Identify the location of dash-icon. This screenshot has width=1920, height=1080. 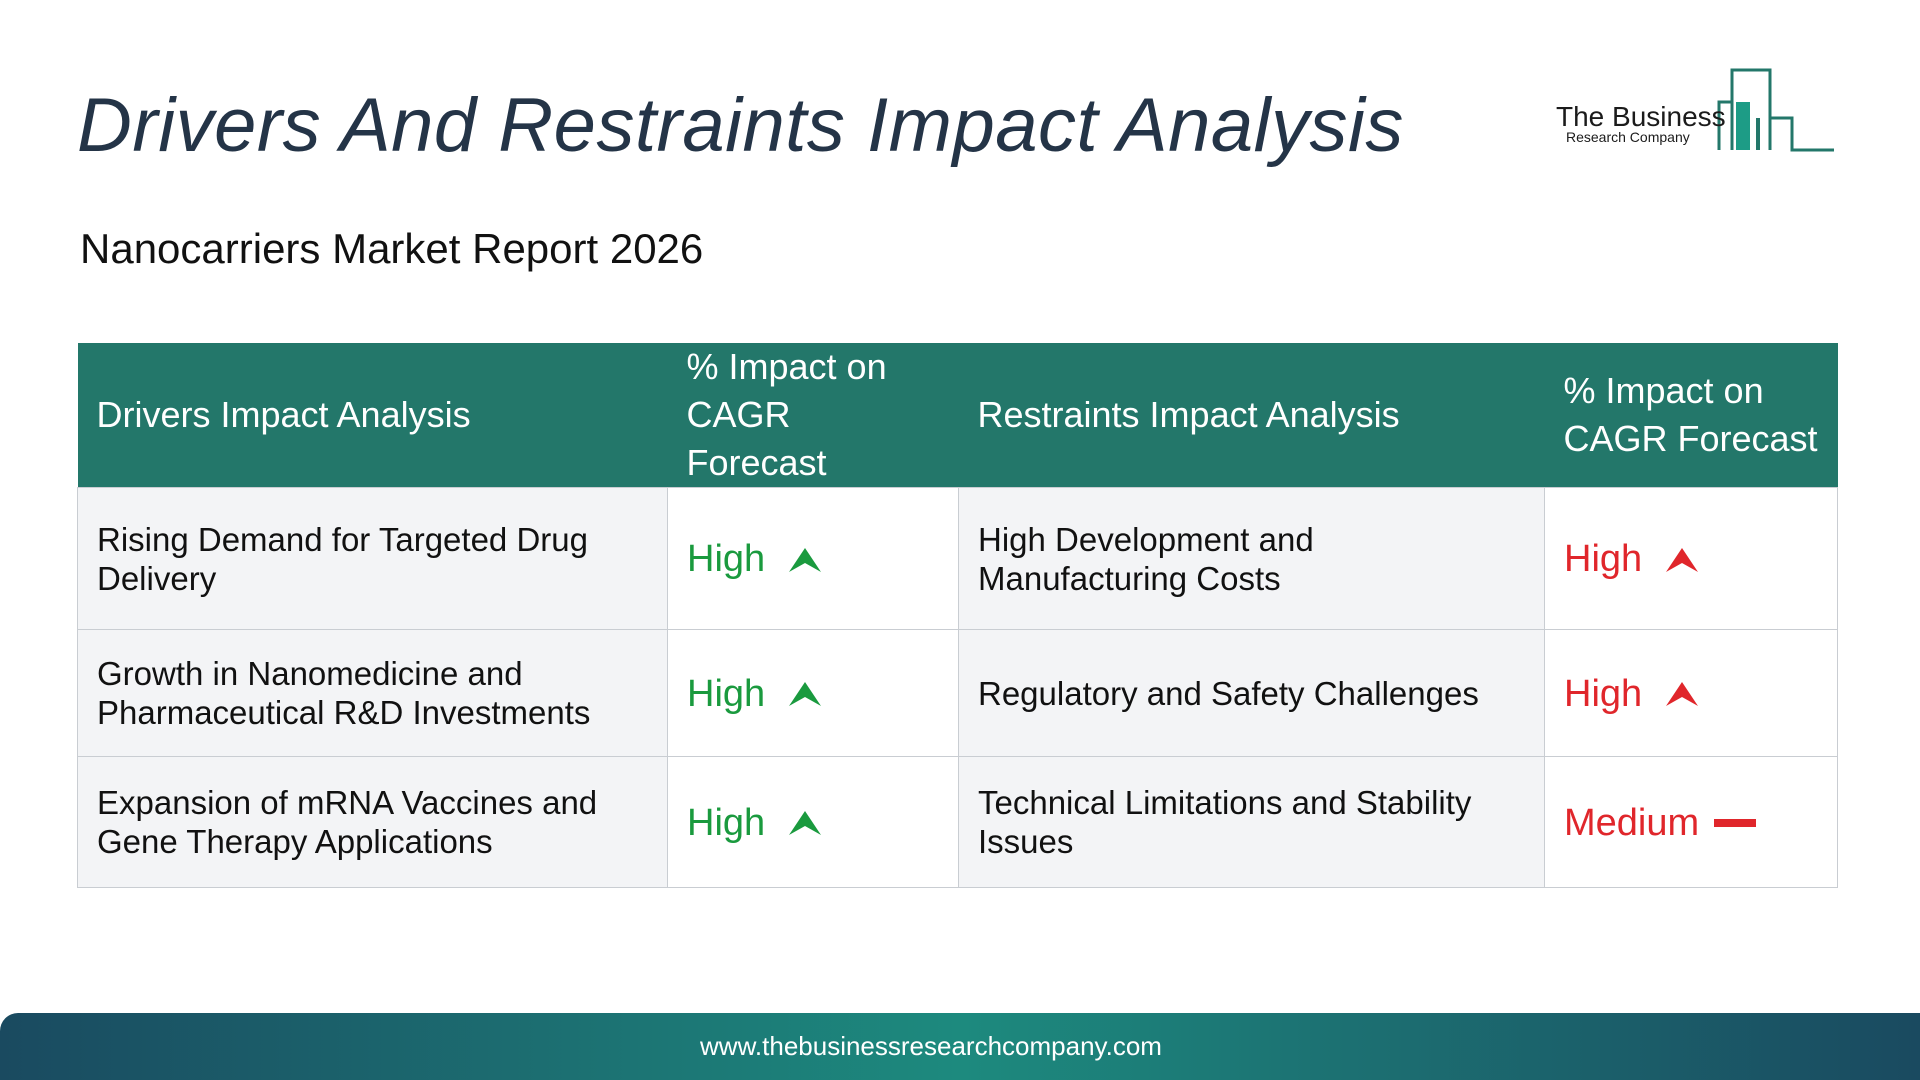
(1735, 823).